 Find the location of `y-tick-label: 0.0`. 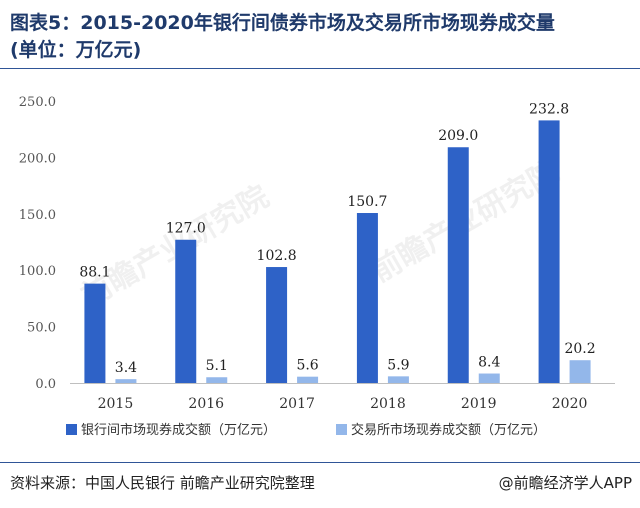

y-tick-label: 0.0 is located at coordinates (45, 384).